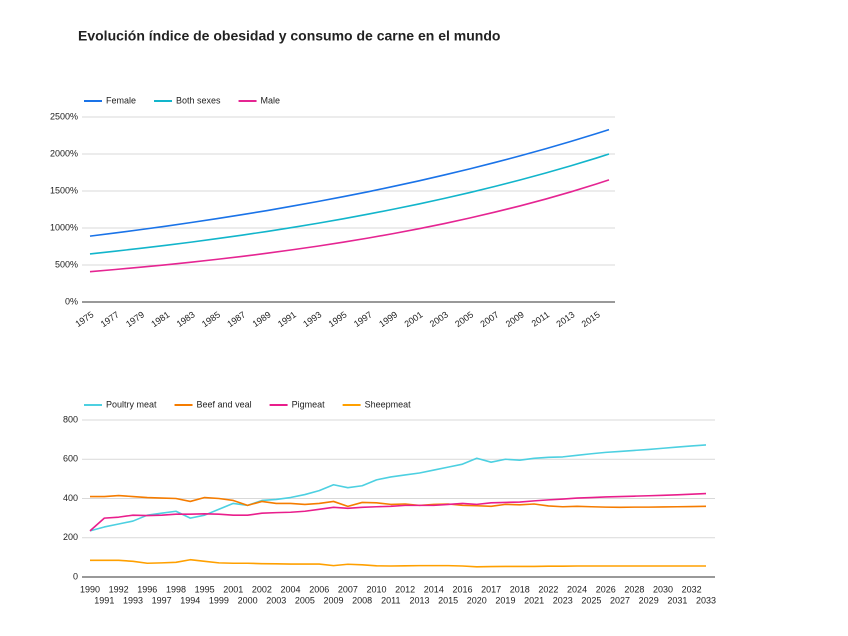  Describe the element at coordinates (190, 600) in the screenshot. I see `x-tick-label: 1994` at that location.